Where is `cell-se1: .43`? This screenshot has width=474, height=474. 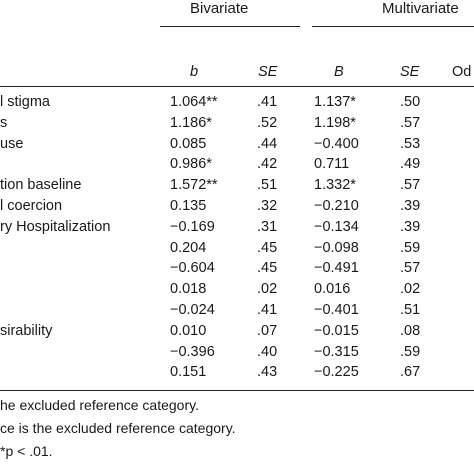 cell-se1: .43 is located at coordinates (267, 372).